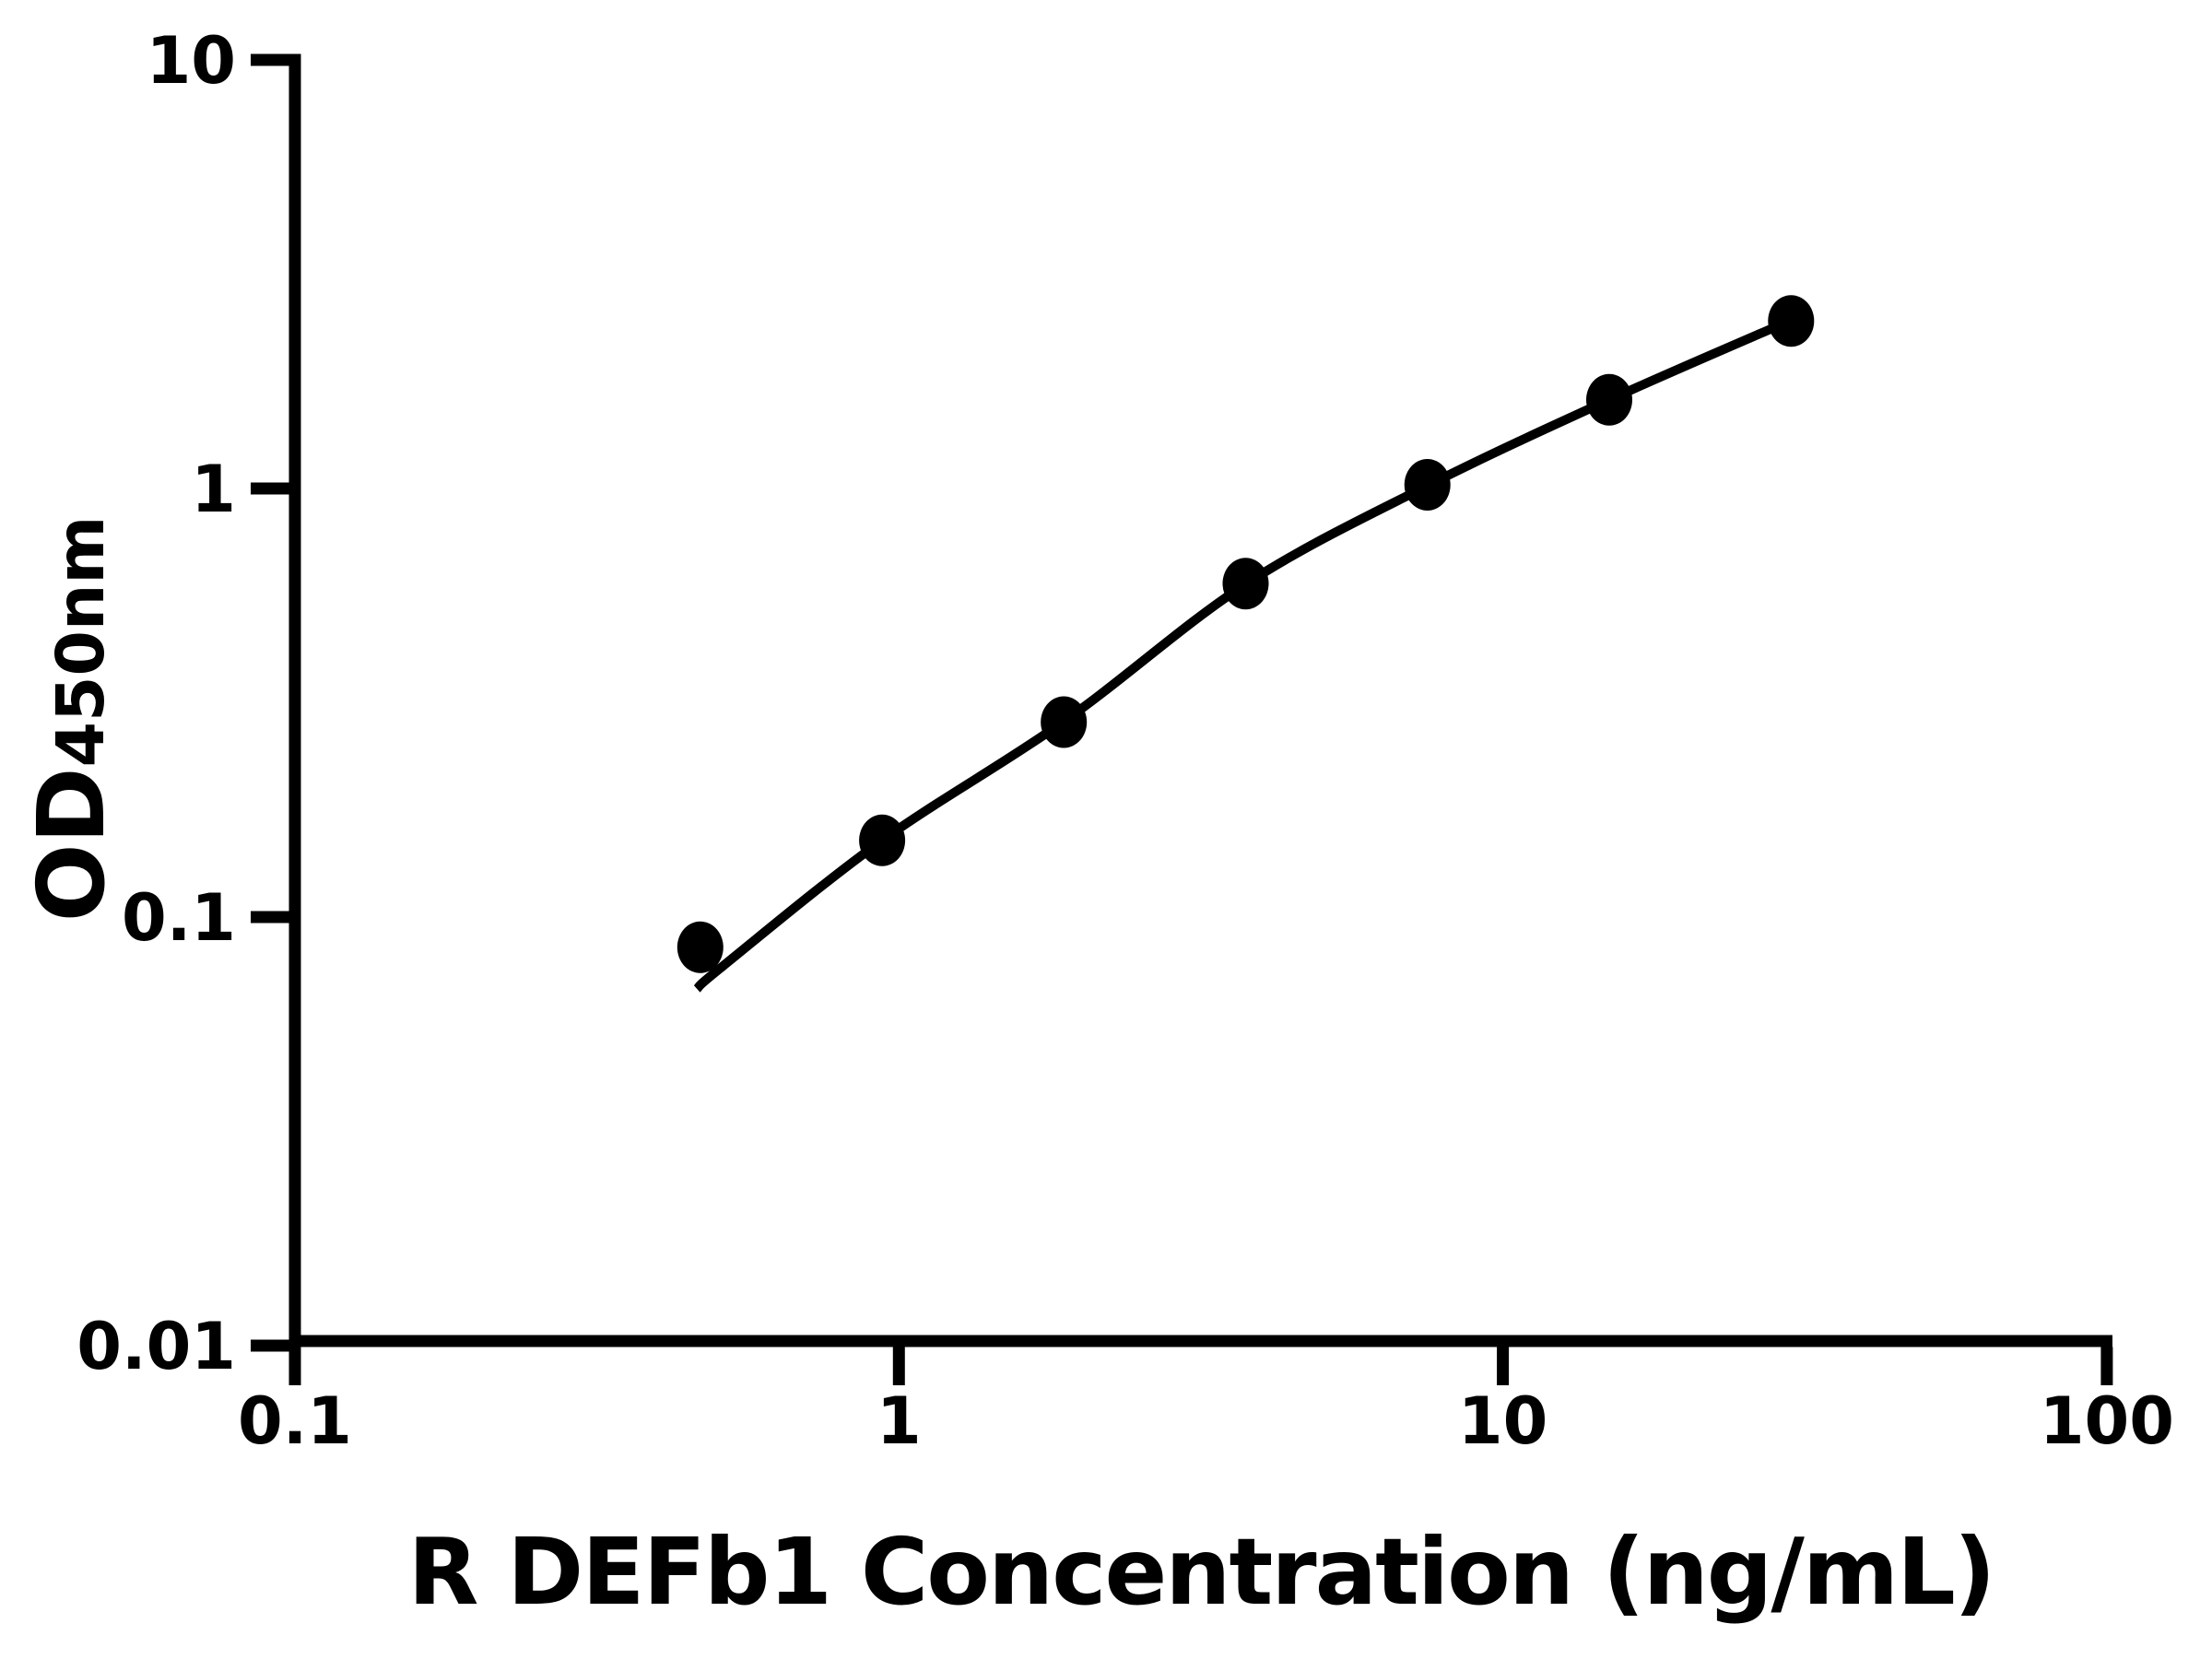 This screenshot has height=1659, width=2212. What do you see at coordinates (191, 61) in the screenshot?
I see `y-tick-label: 10` at bounding box center [191, 61].